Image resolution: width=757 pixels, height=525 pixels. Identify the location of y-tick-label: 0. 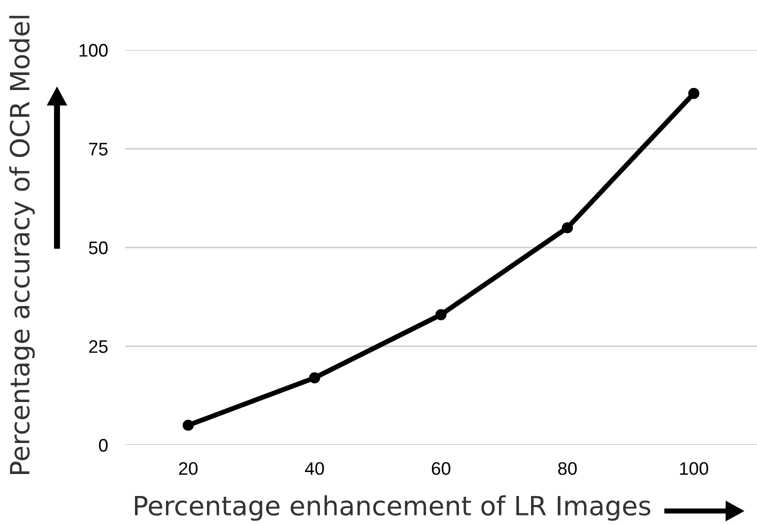
(103, 445).